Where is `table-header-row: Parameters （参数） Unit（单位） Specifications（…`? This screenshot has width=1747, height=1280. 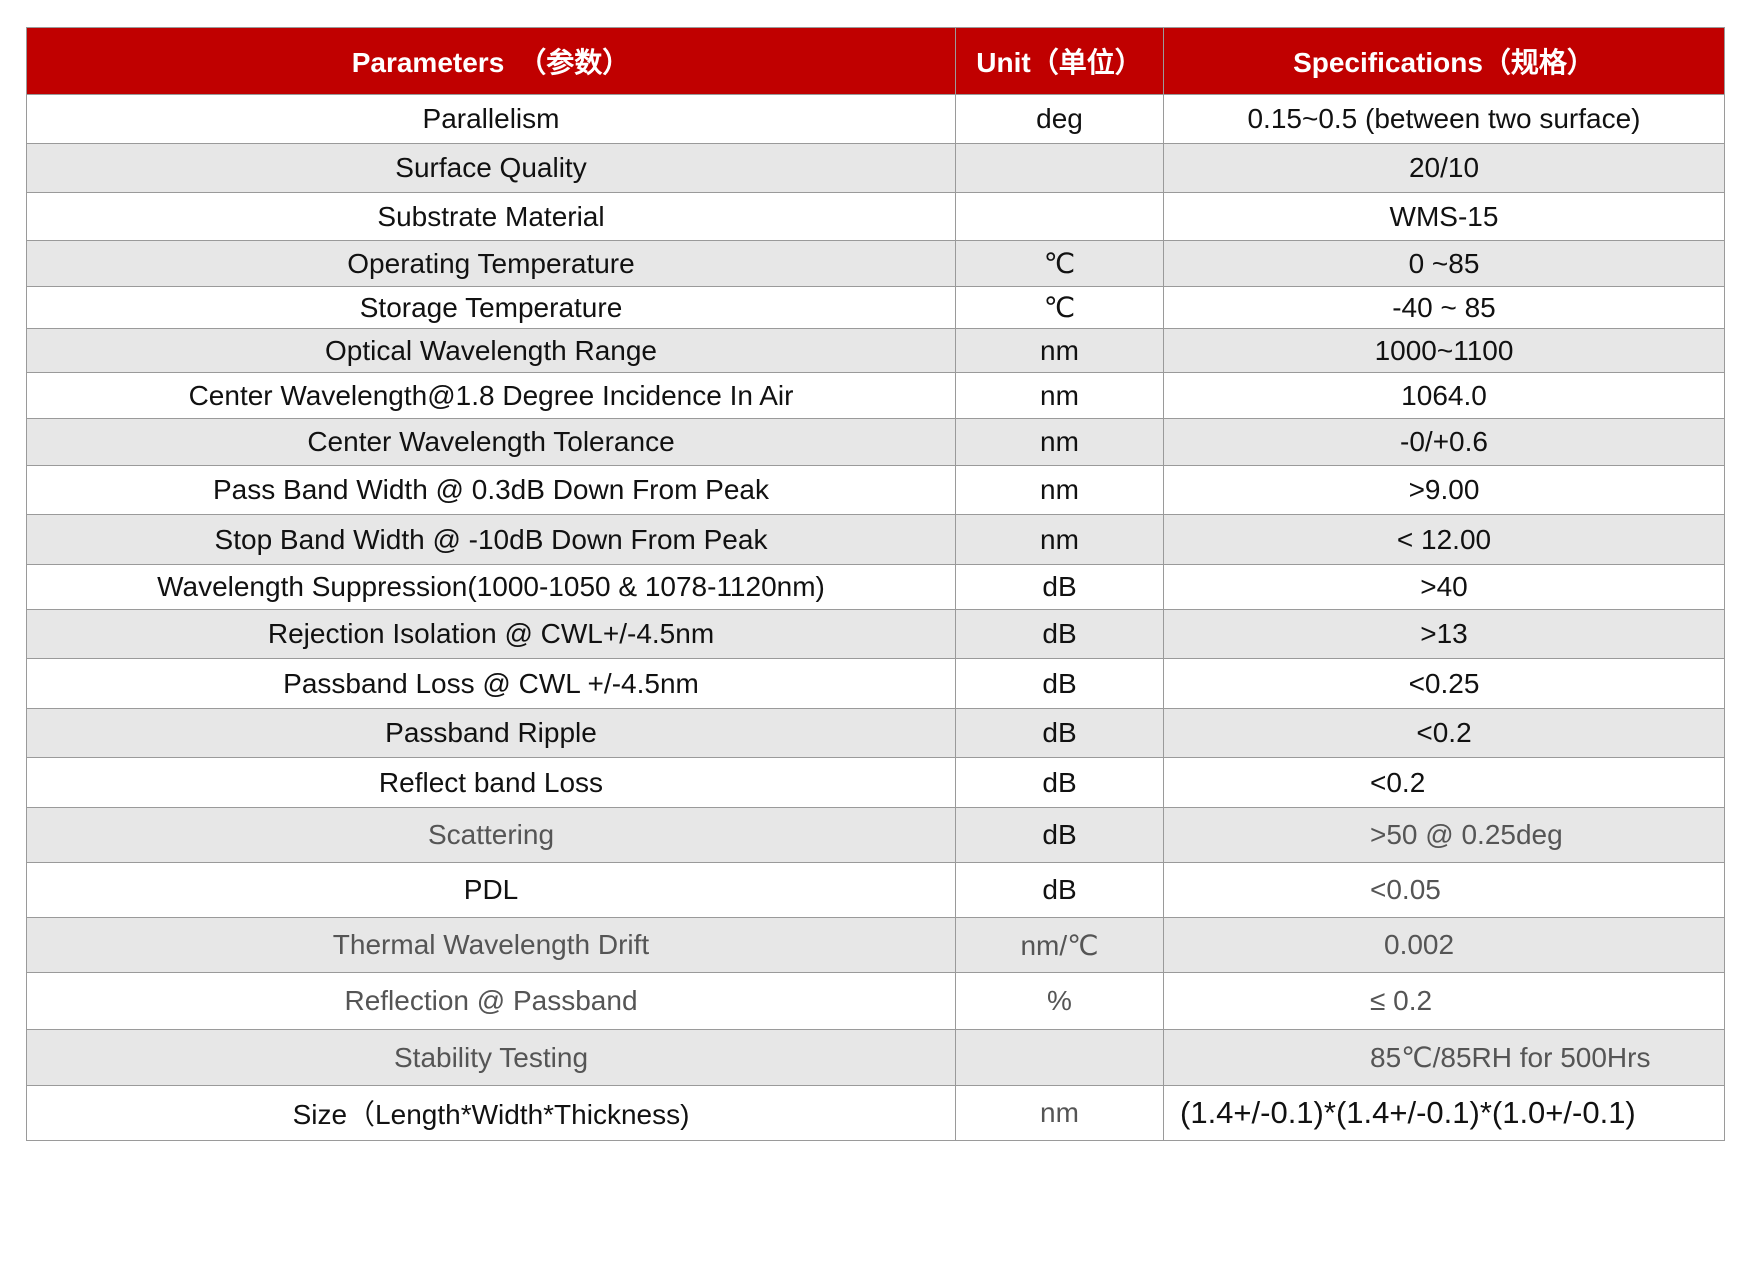 table-header-row: Parameters （参数） Unit（单位） Specifications（… is located at coordinates (875, 61).